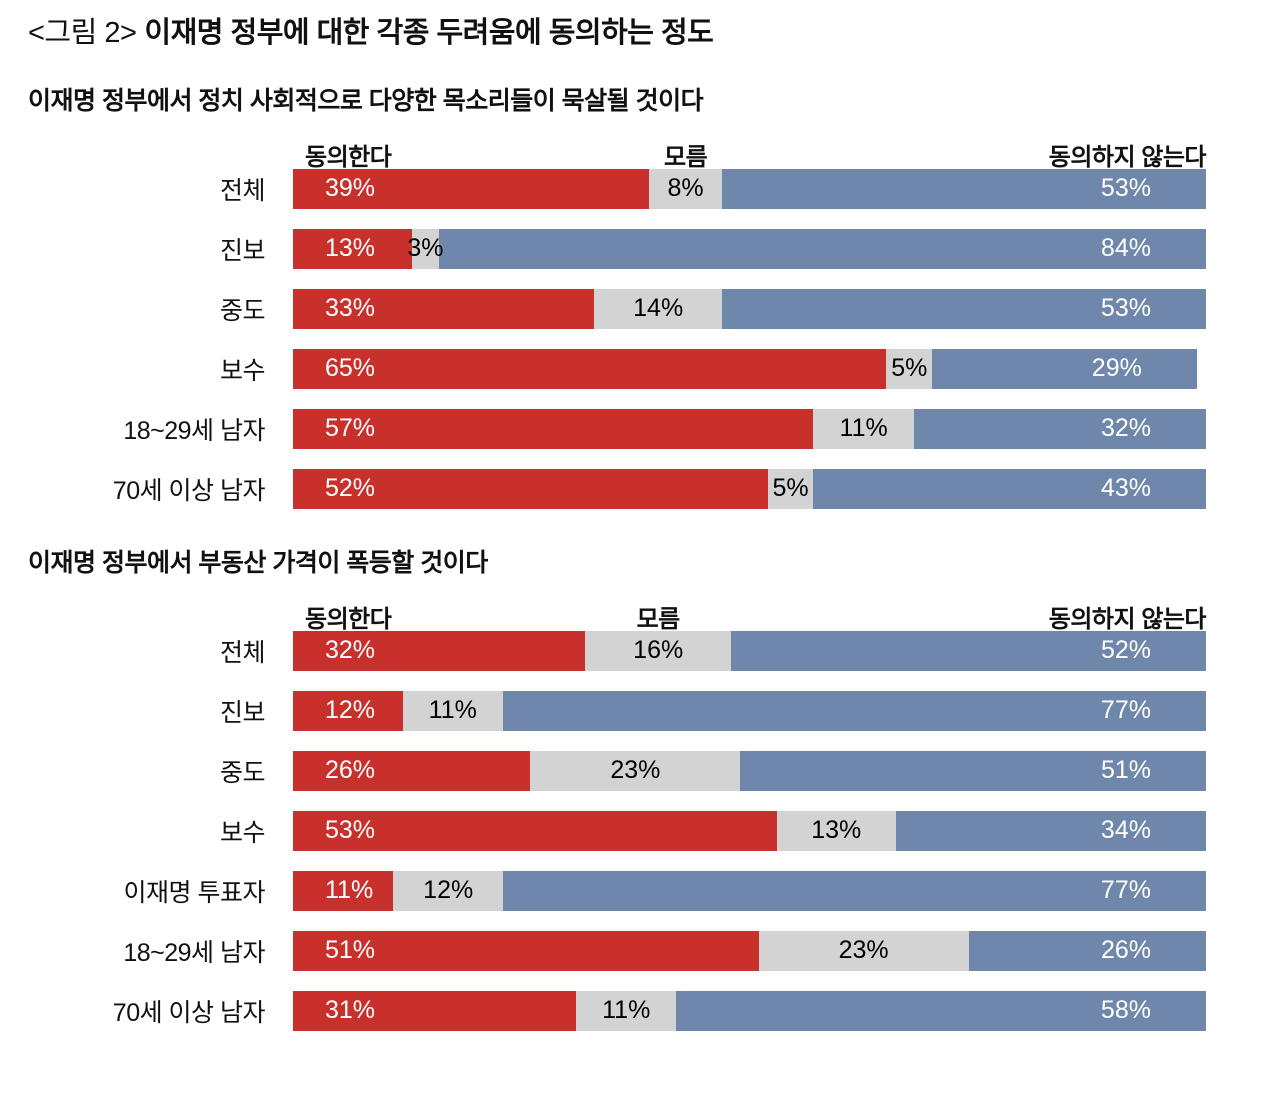 This screenshot has height=1093, width=1280. Describe the element at coordinates (435, 1010) in the screenshot. I see `bar-segment-agree: 31%` at that location.